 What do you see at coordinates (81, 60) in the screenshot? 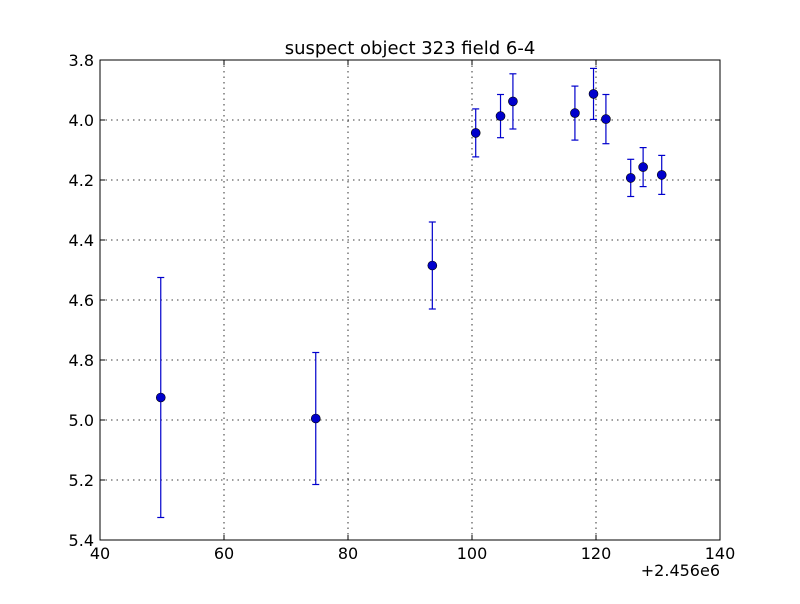
I see `y-tick-label: 3.8` at bounding box center [81, 60].